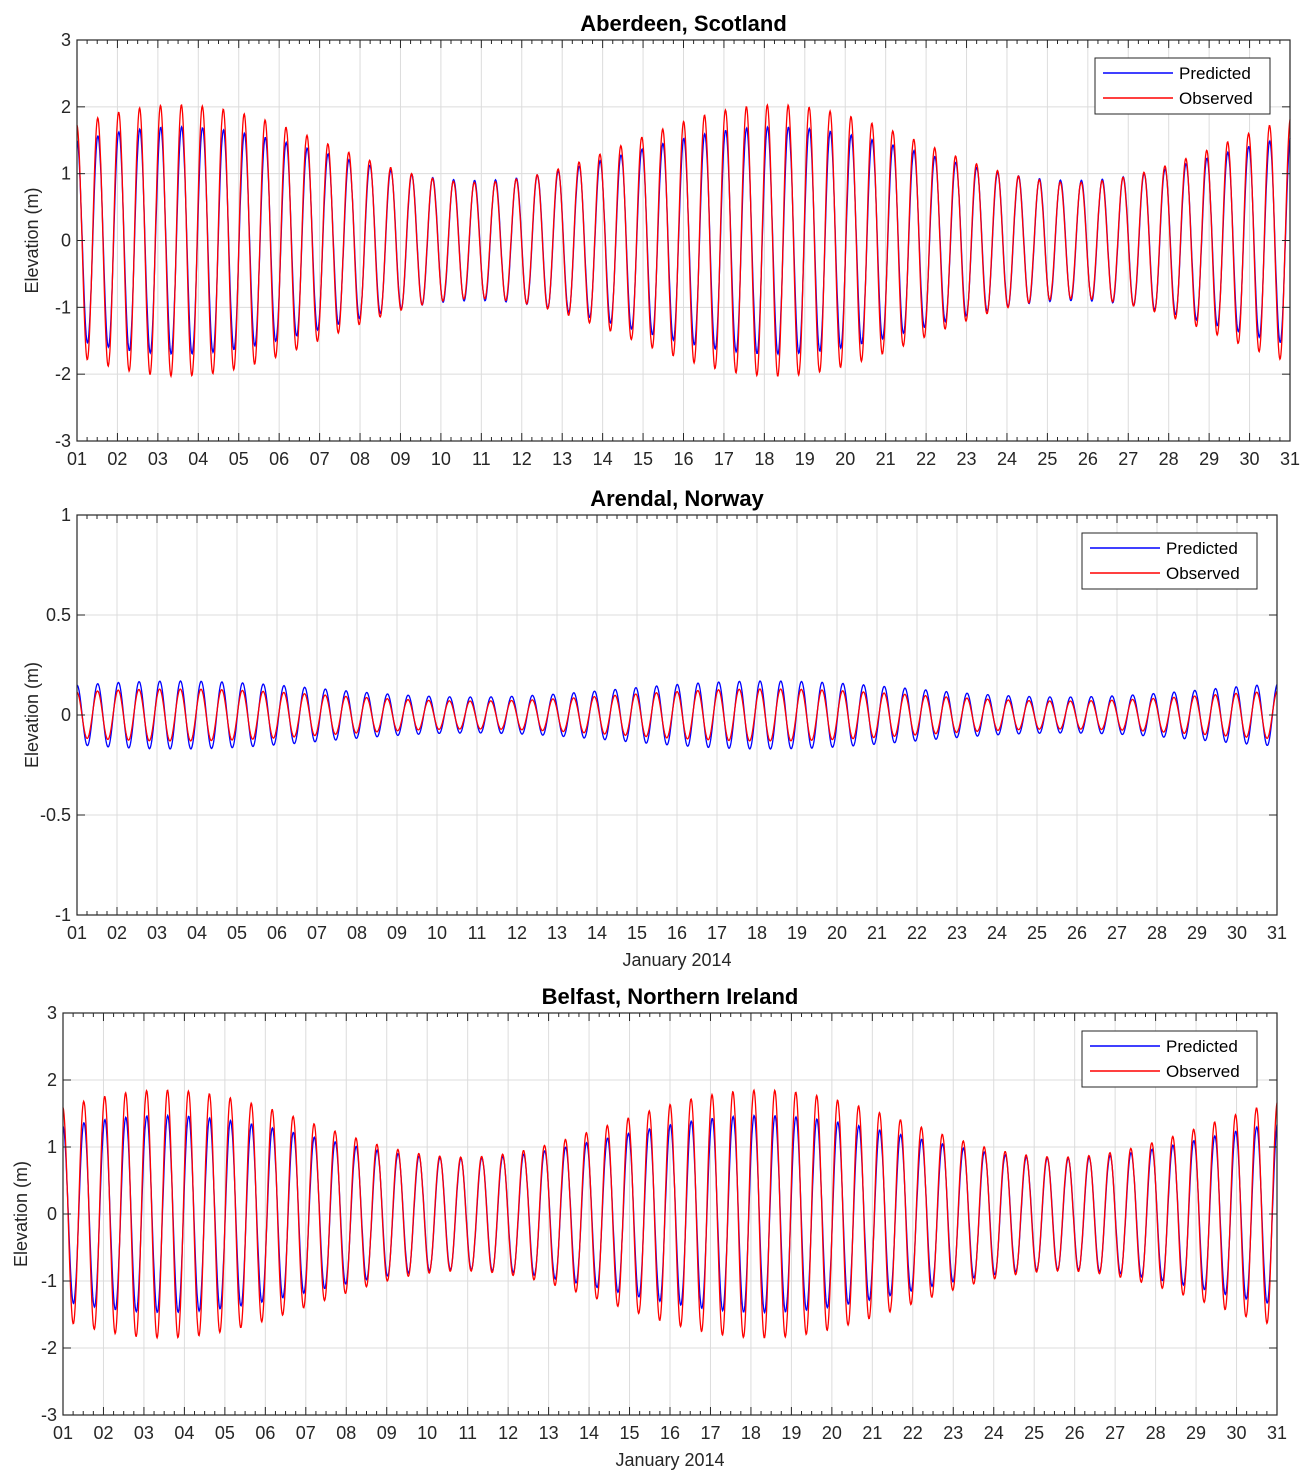  I want to click on x-tick-label: 30, so click(1237, 933).